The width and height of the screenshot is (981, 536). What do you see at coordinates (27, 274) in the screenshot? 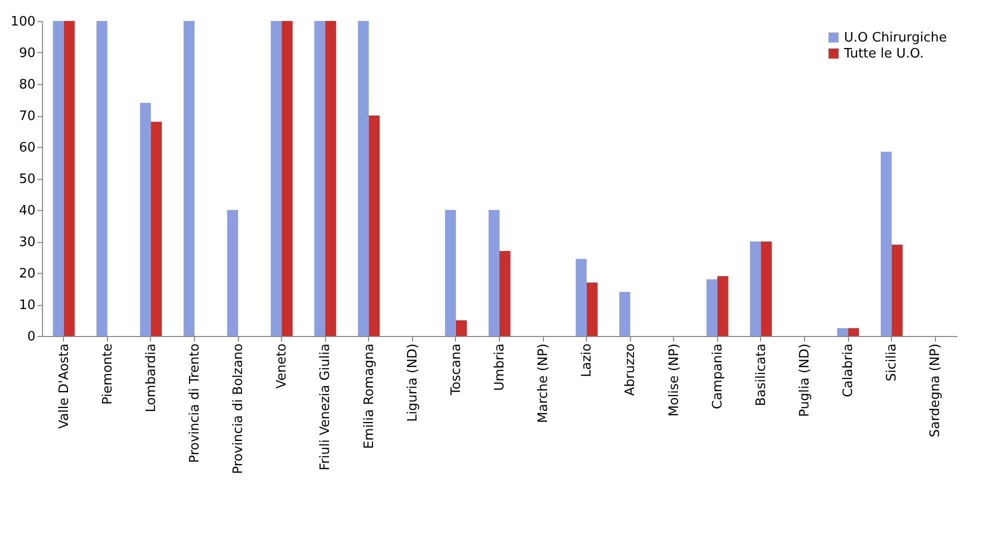
I see `y-tick-label: 20` at bounding box center [27, 274].